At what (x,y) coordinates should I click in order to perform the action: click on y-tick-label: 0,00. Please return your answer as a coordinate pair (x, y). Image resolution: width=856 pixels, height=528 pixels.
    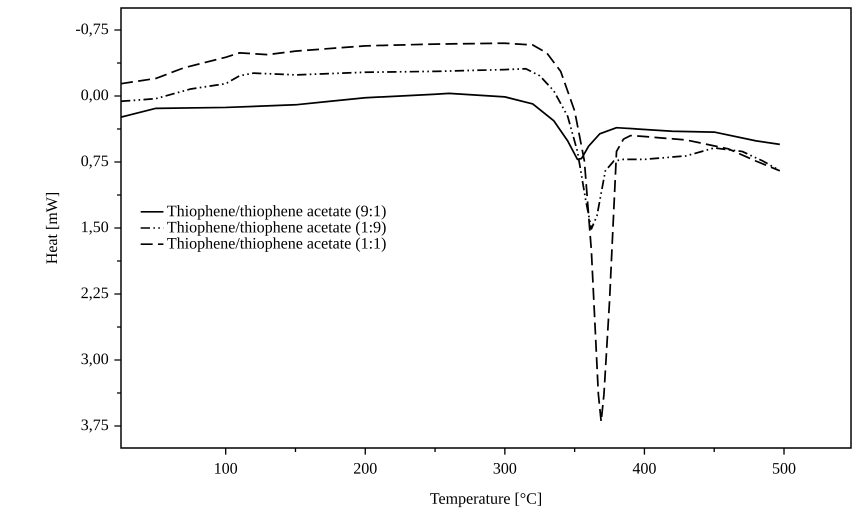
    Looking at the image, I should click on (94, 96).